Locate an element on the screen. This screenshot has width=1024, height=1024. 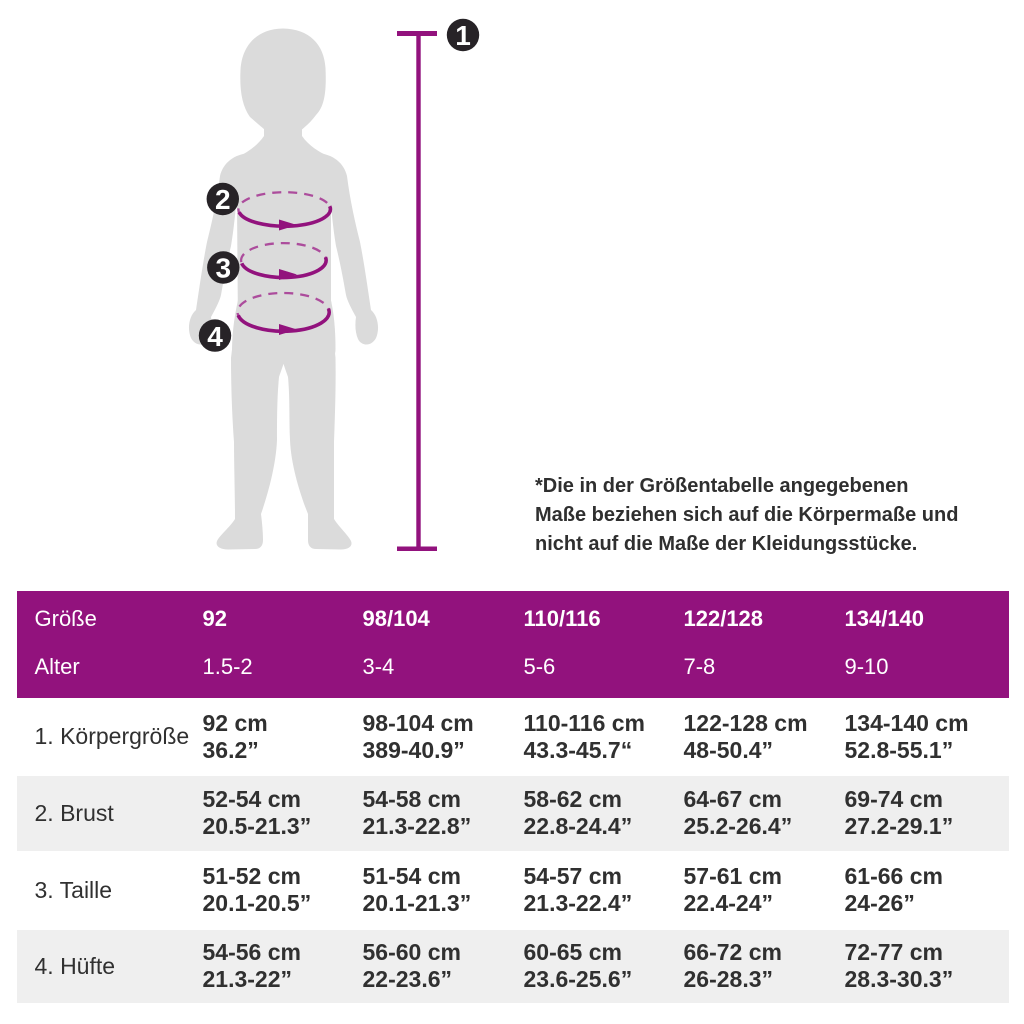
svg-text: 1 is located at coordinates (463, 35).